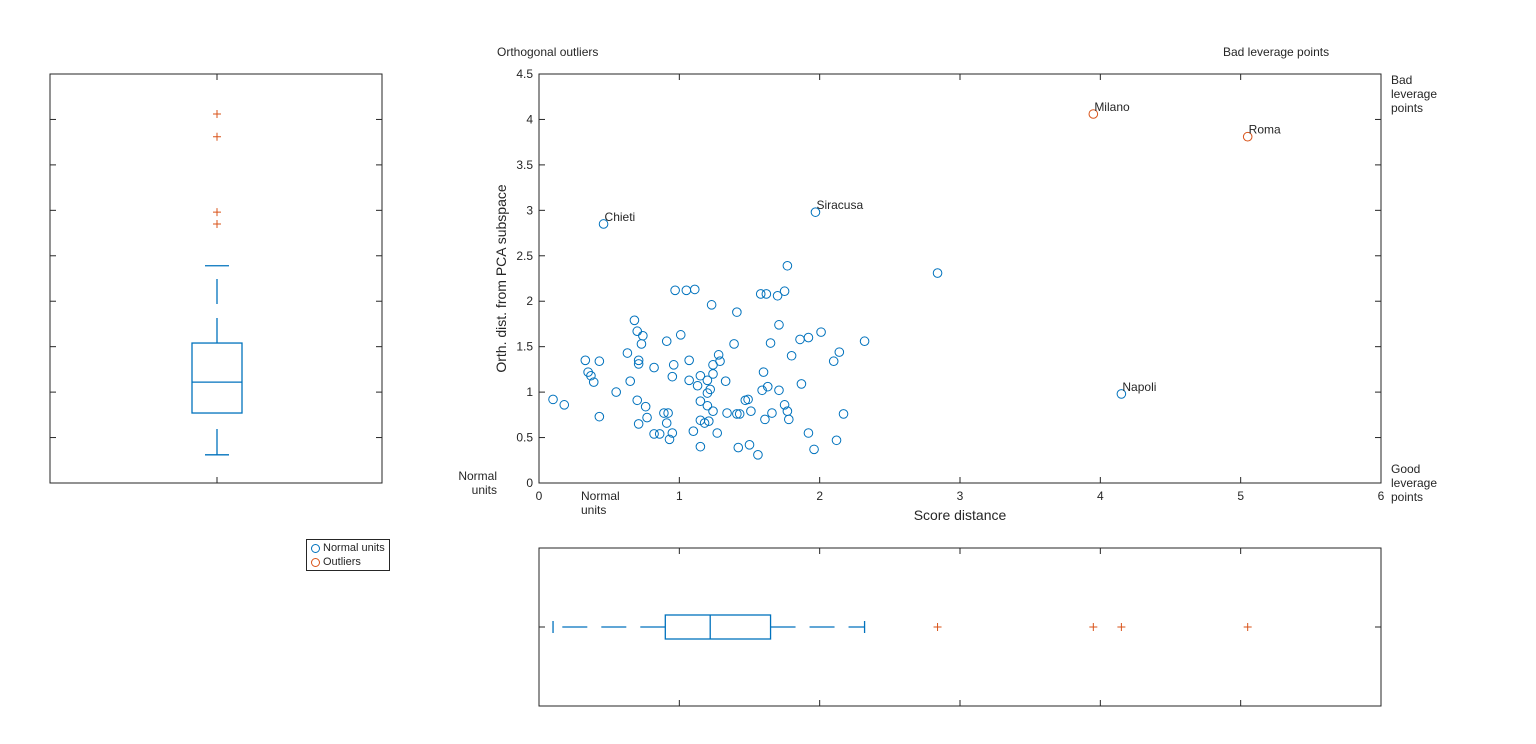  I want to click on y-tick-label: 1.5, so click(524, 347).